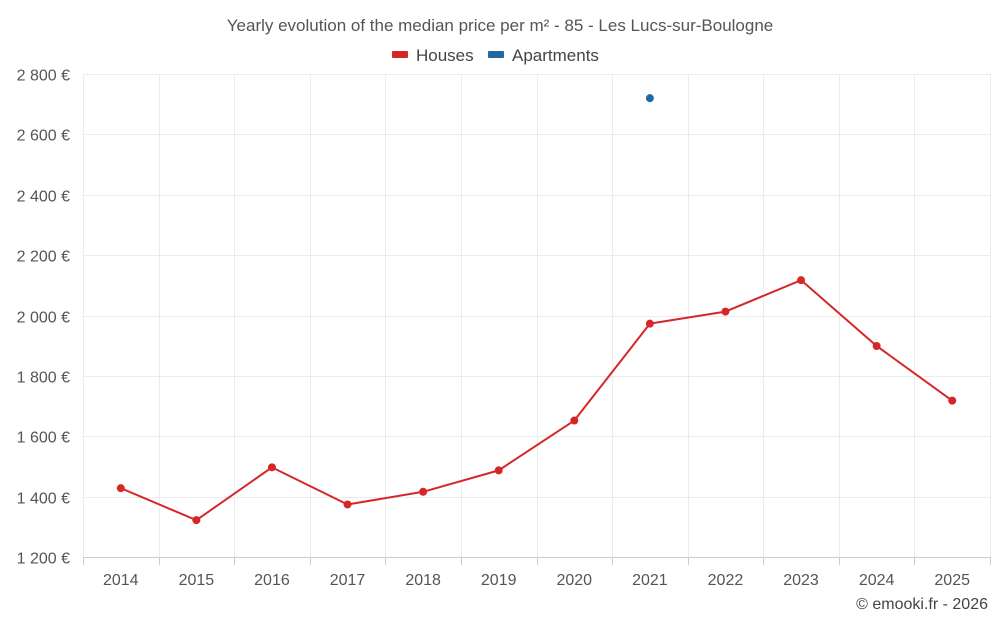 Image resolution: width=1000 pixels, height=625 pixels. I want to click on x-tick-label: 2019, so click(499, 580).